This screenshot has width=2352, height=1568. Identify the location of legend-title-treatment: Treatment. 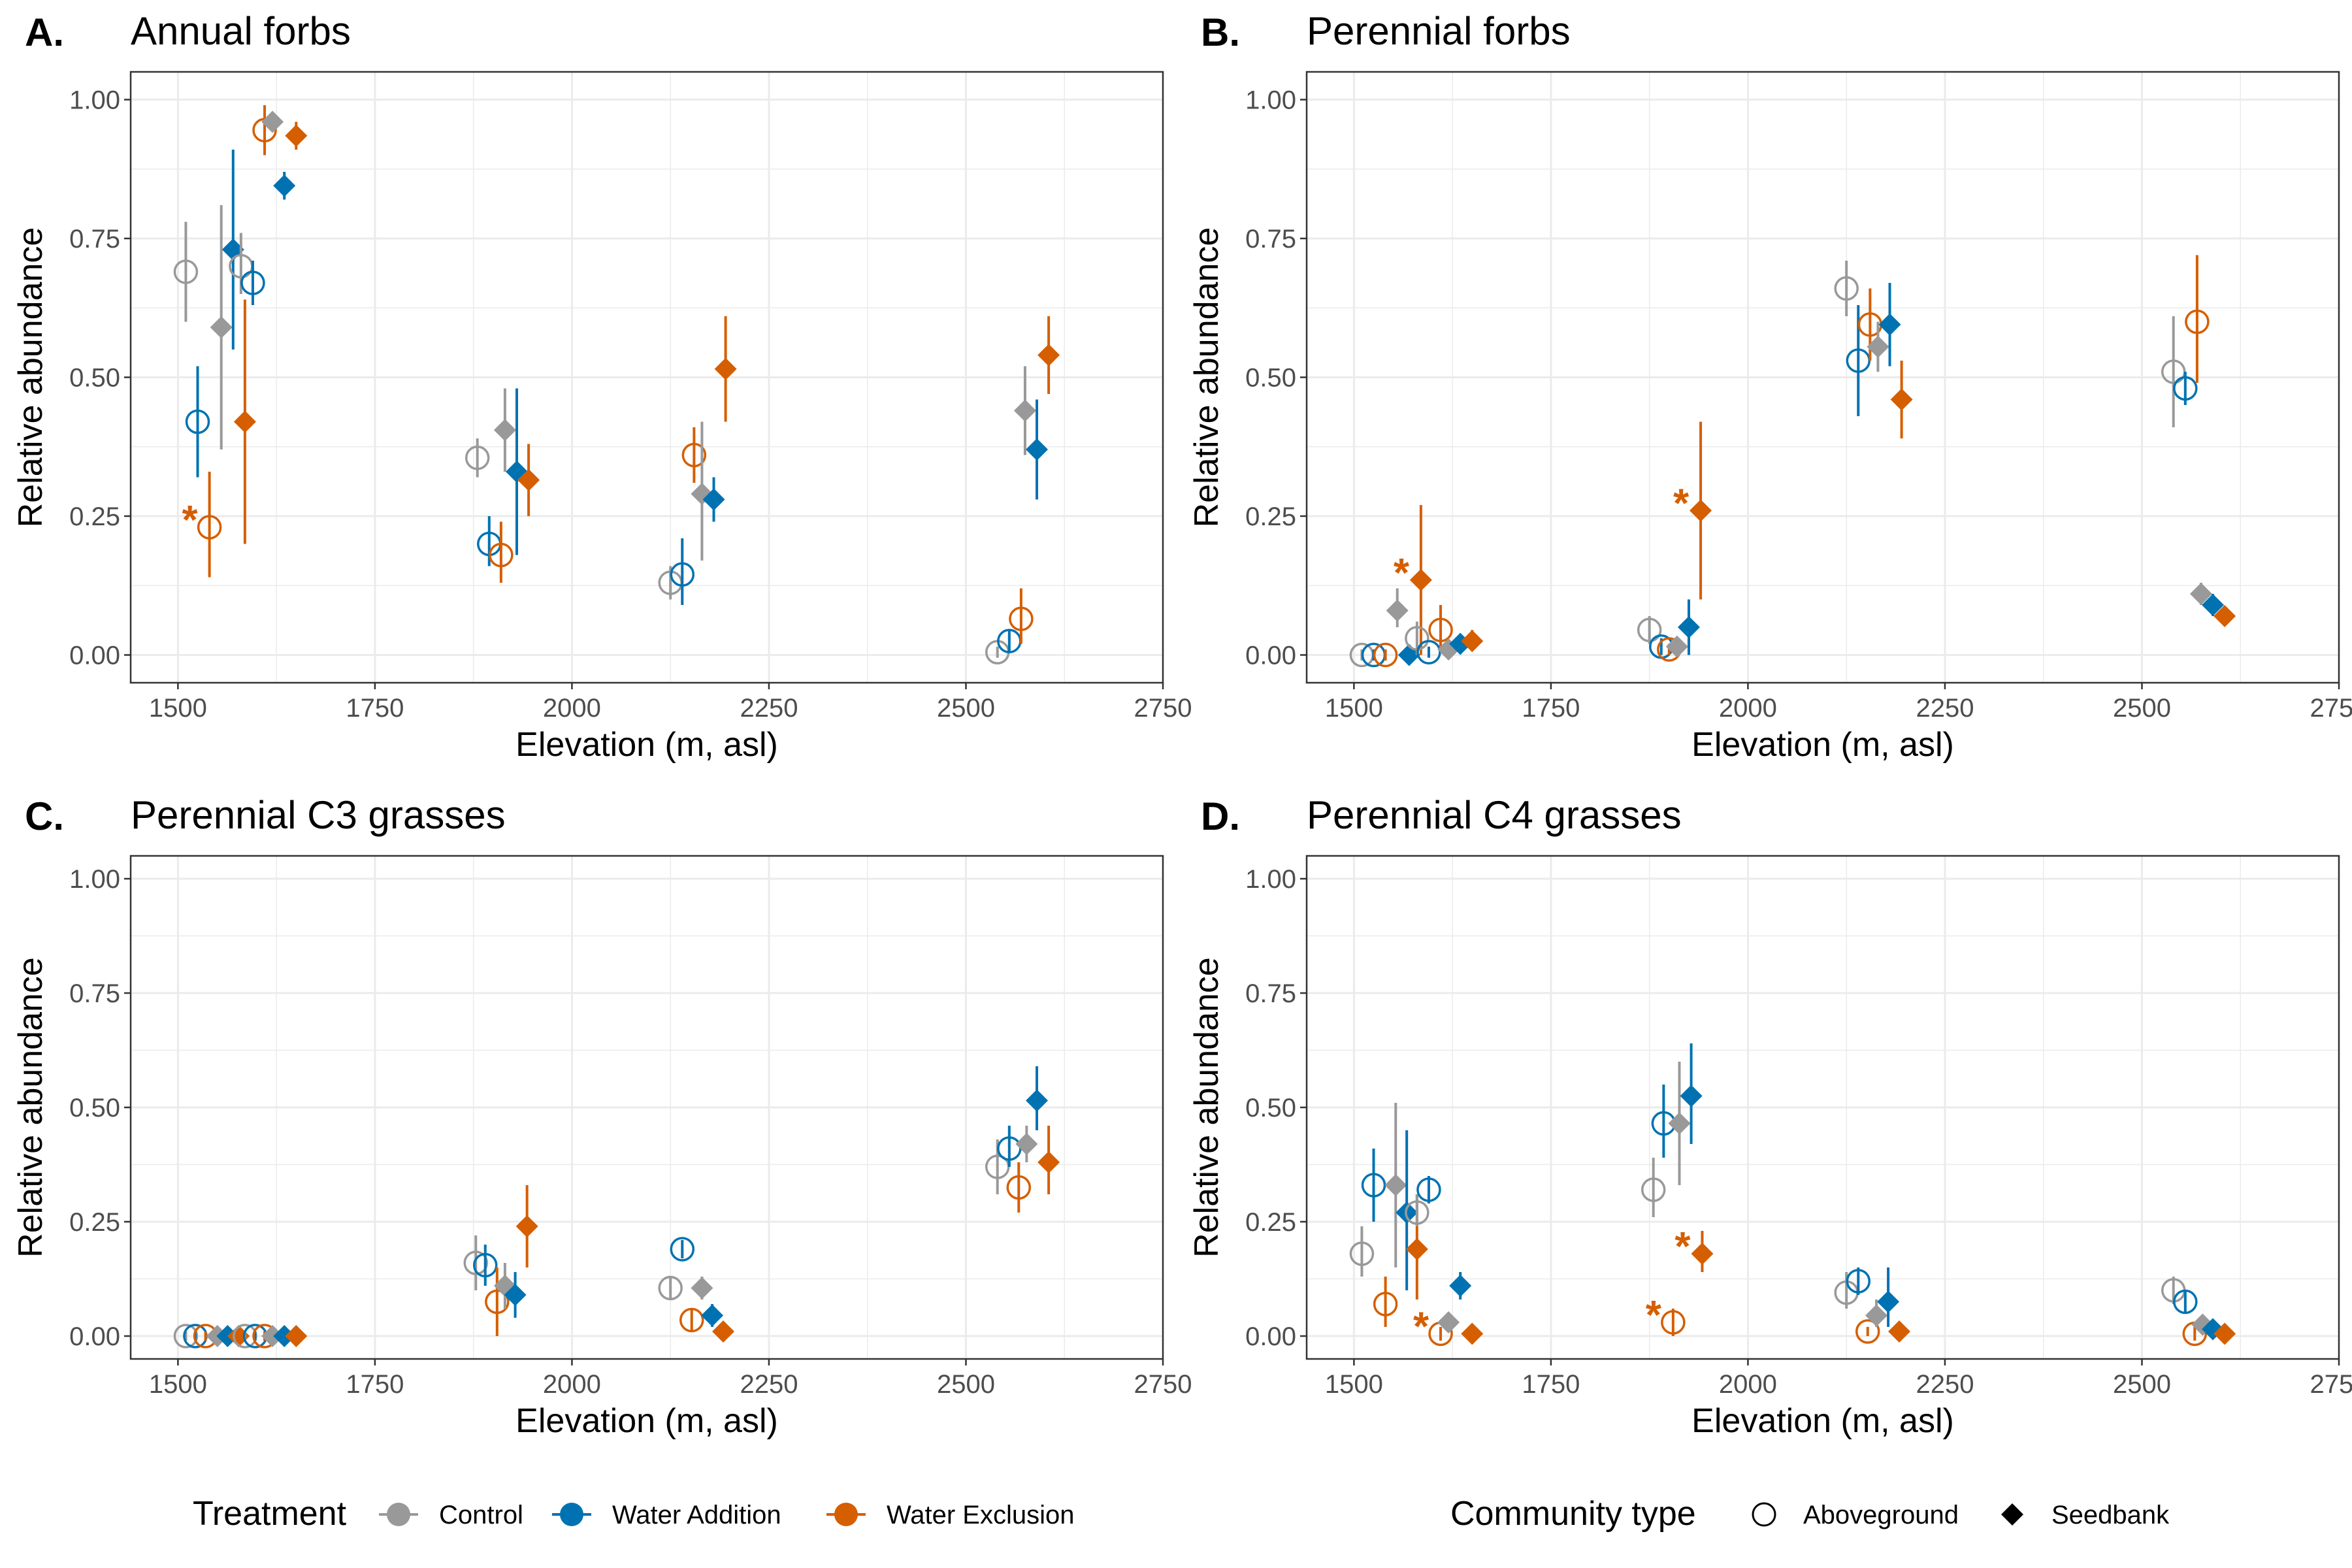
(270, 1514).